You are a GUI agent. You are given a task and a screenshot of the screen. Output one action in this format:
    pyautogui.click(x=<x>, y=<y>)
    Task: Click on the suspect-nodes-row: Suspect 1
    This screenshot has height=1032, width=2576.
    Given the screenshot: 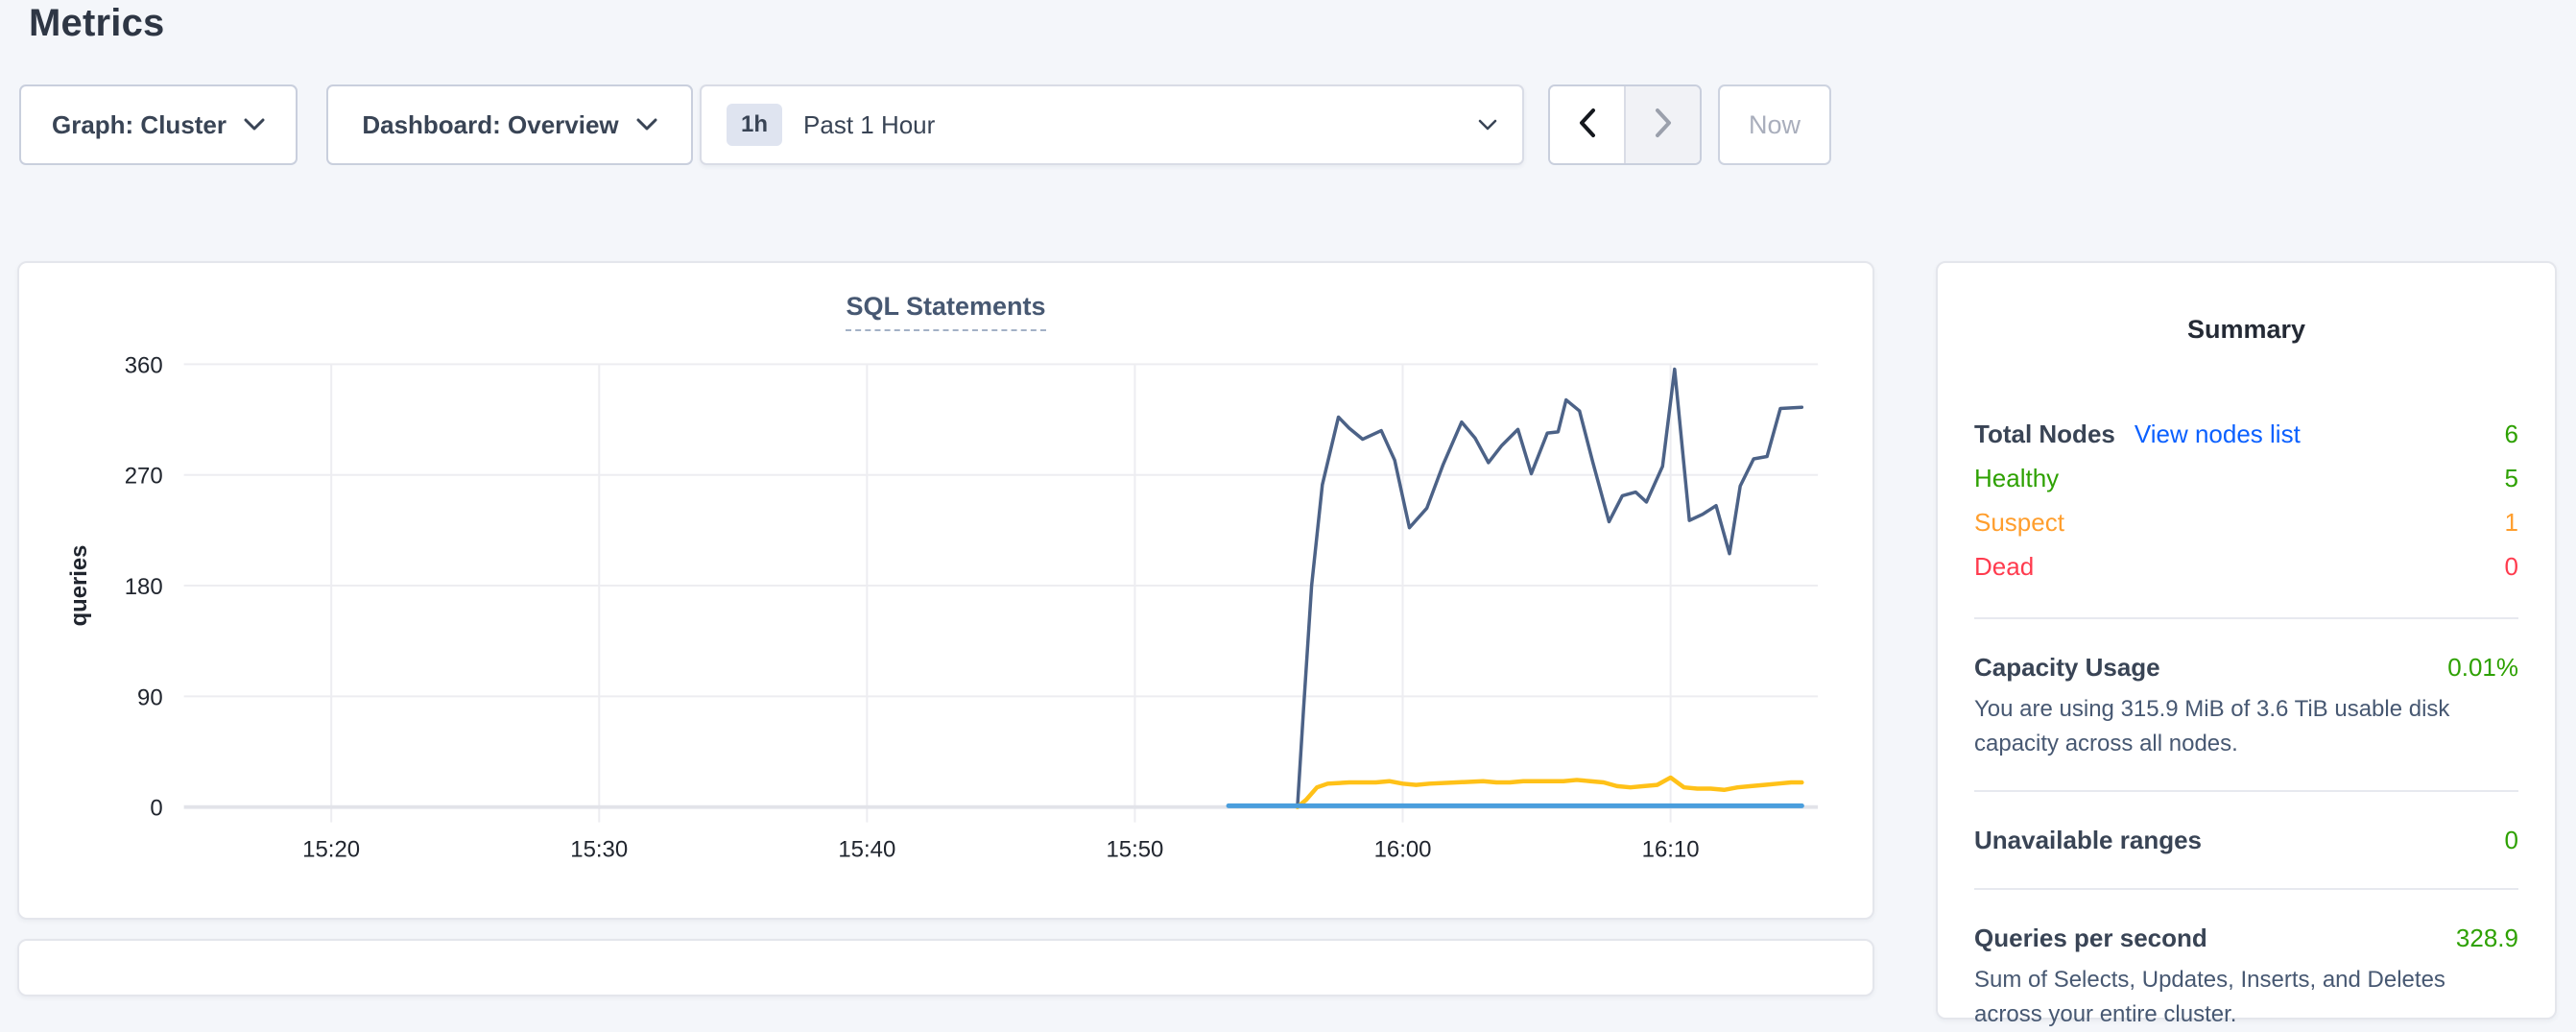 What is the action you would take?
    pyautogui.click(x=2246, y=522)
    